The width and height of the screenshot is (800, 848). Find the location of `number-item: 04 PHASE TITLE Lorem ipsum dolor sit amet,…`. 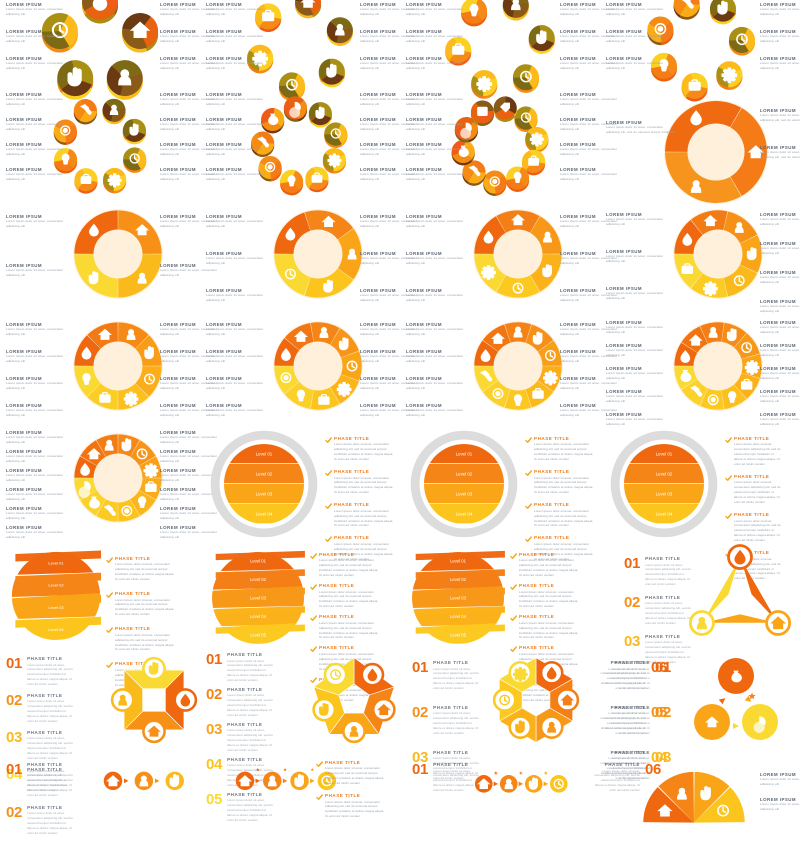

number-item: 04 PHASE TITLE Lorem ipsum dolor sit amet,… is located at coordinates (39, 782).